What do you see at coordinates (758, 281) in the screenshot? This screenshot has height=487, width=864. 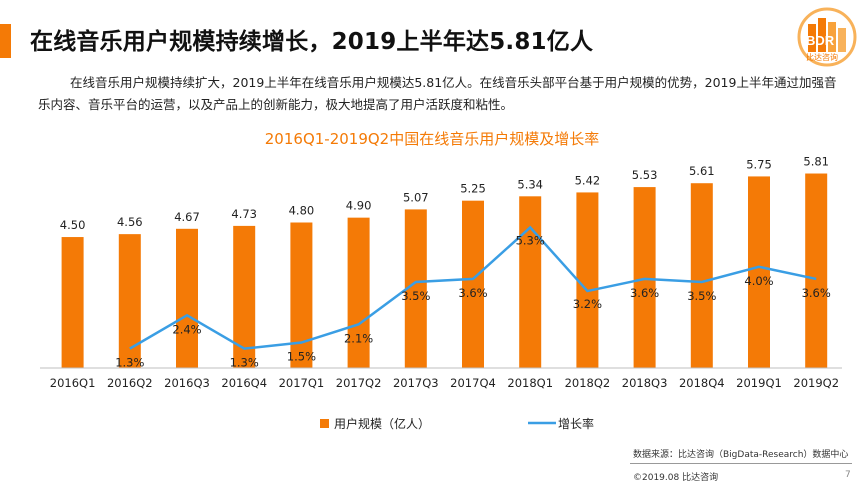 I see `growth-rate-label: 4.0%` at bounding box center [758, 281].